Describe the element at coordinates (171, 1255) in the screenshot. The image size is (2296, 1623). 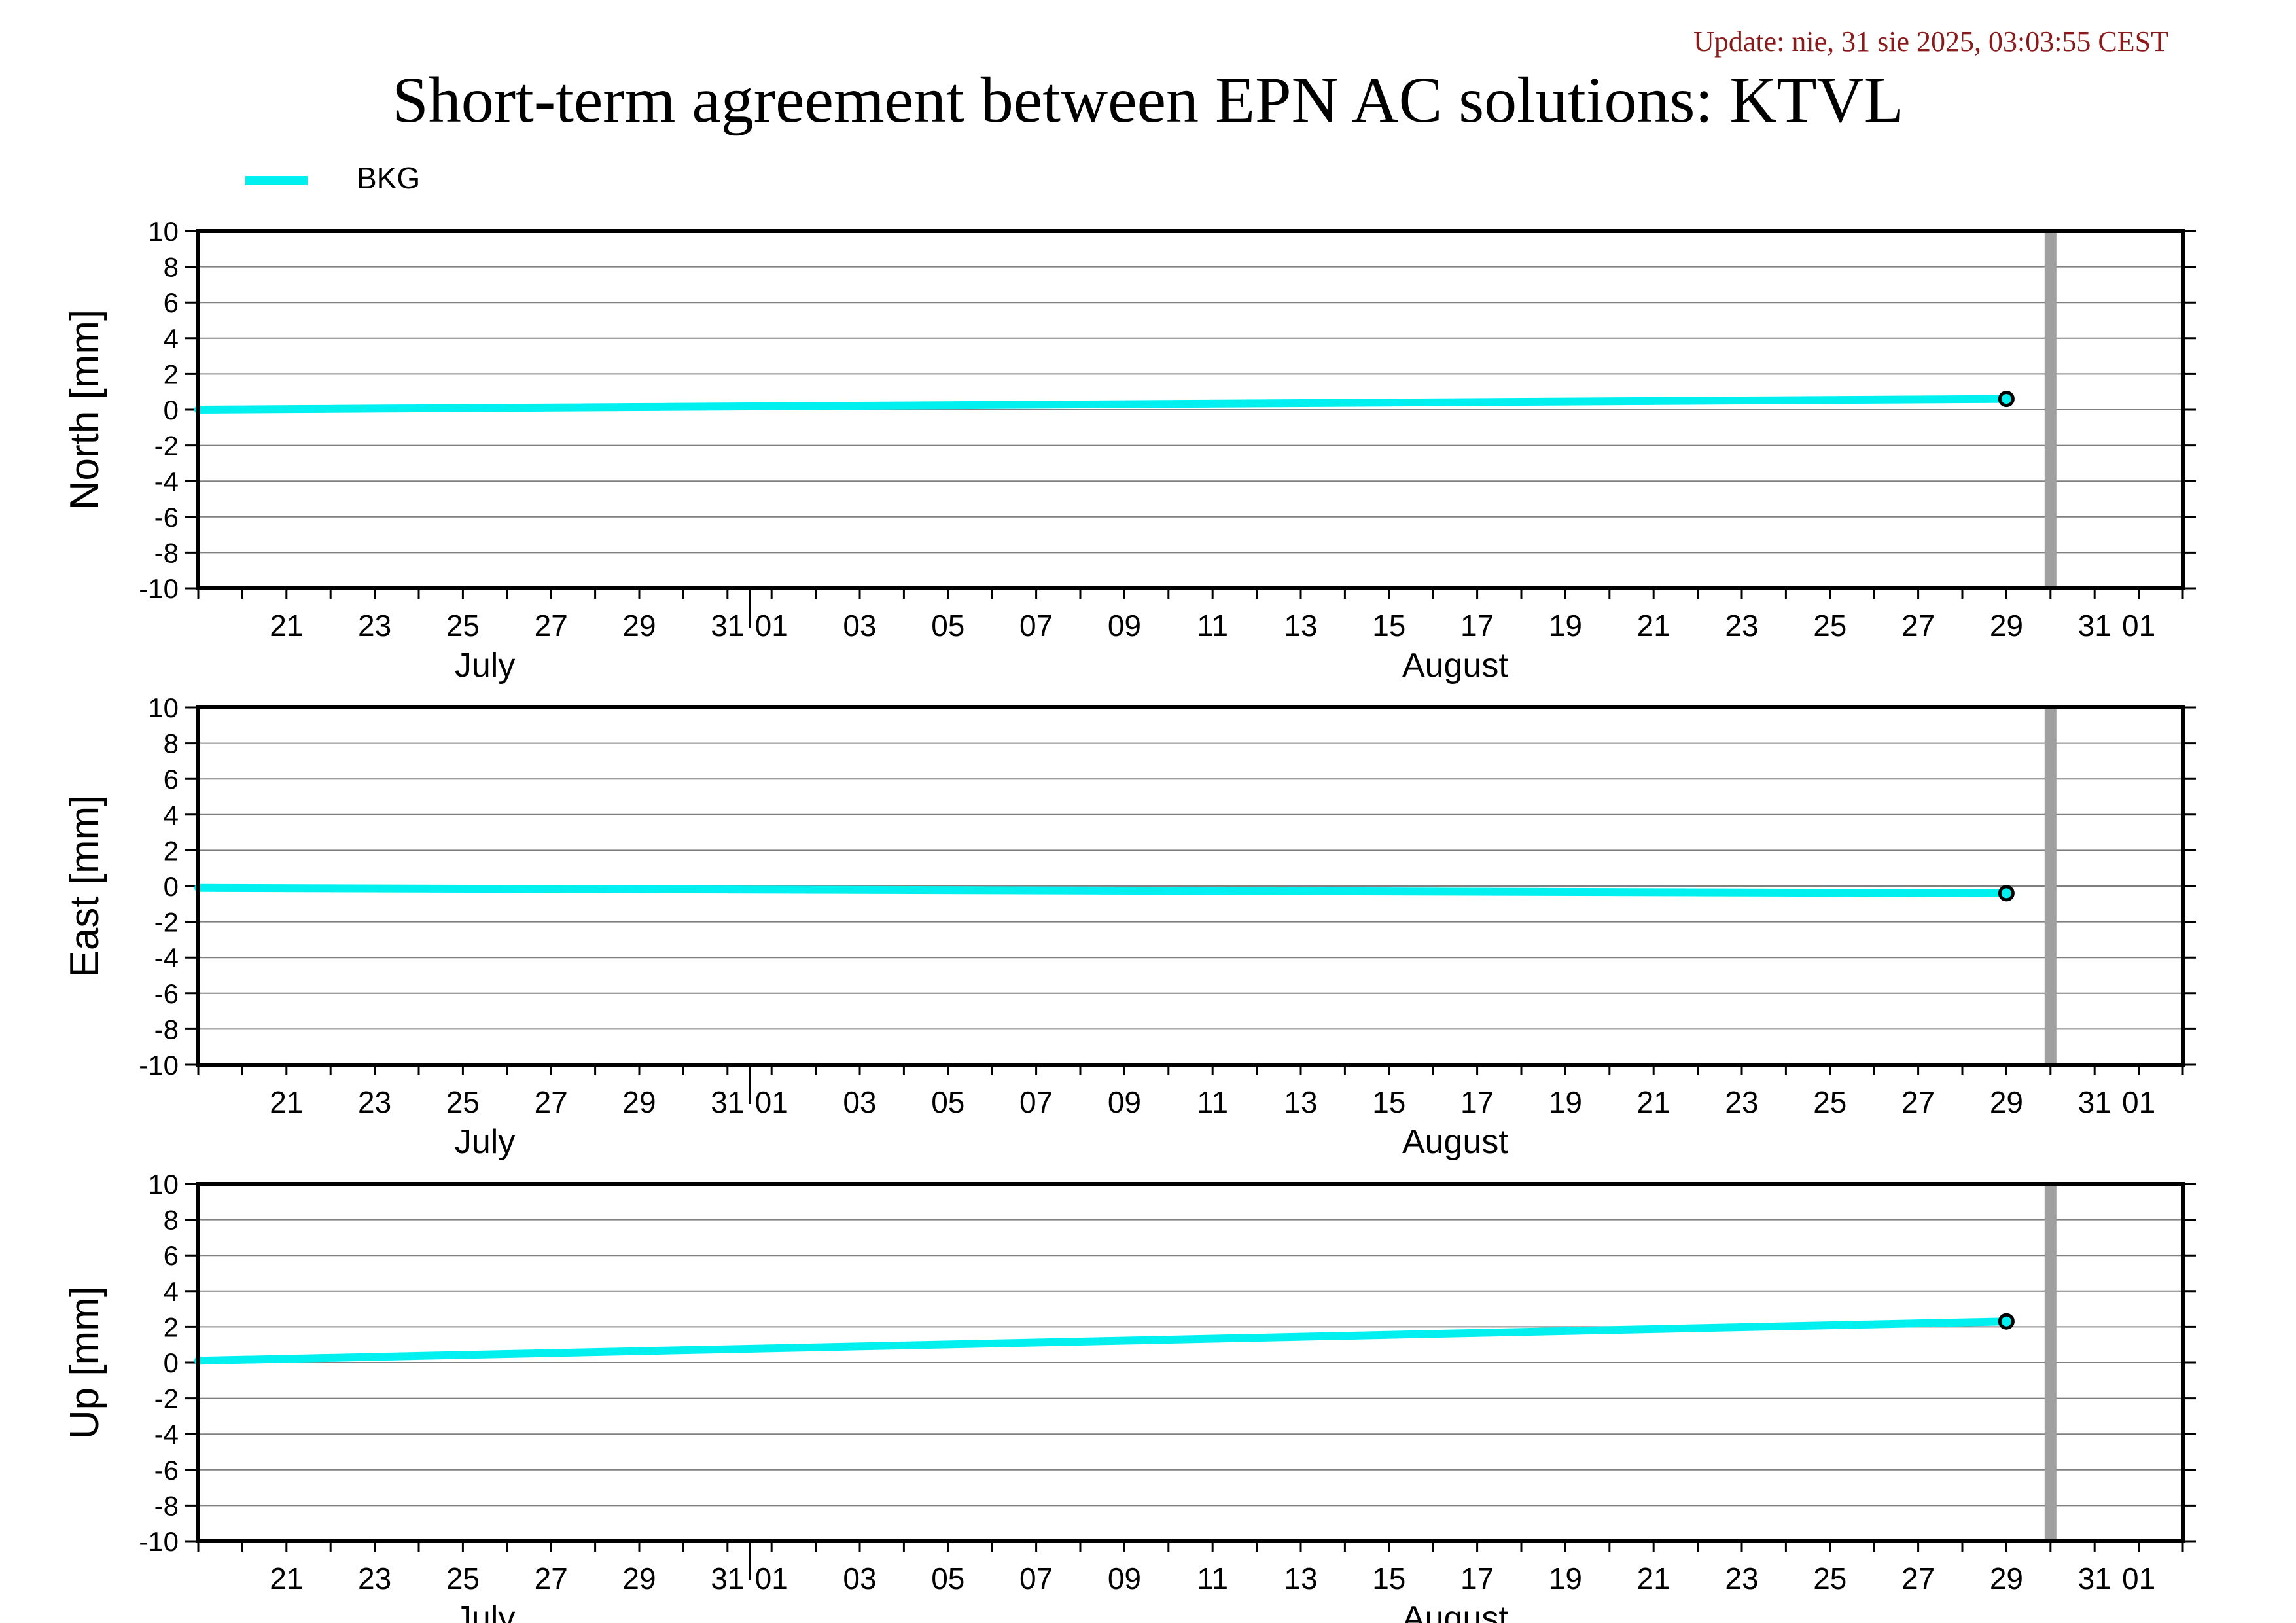
I see `y-tick-label: 6` at that location.